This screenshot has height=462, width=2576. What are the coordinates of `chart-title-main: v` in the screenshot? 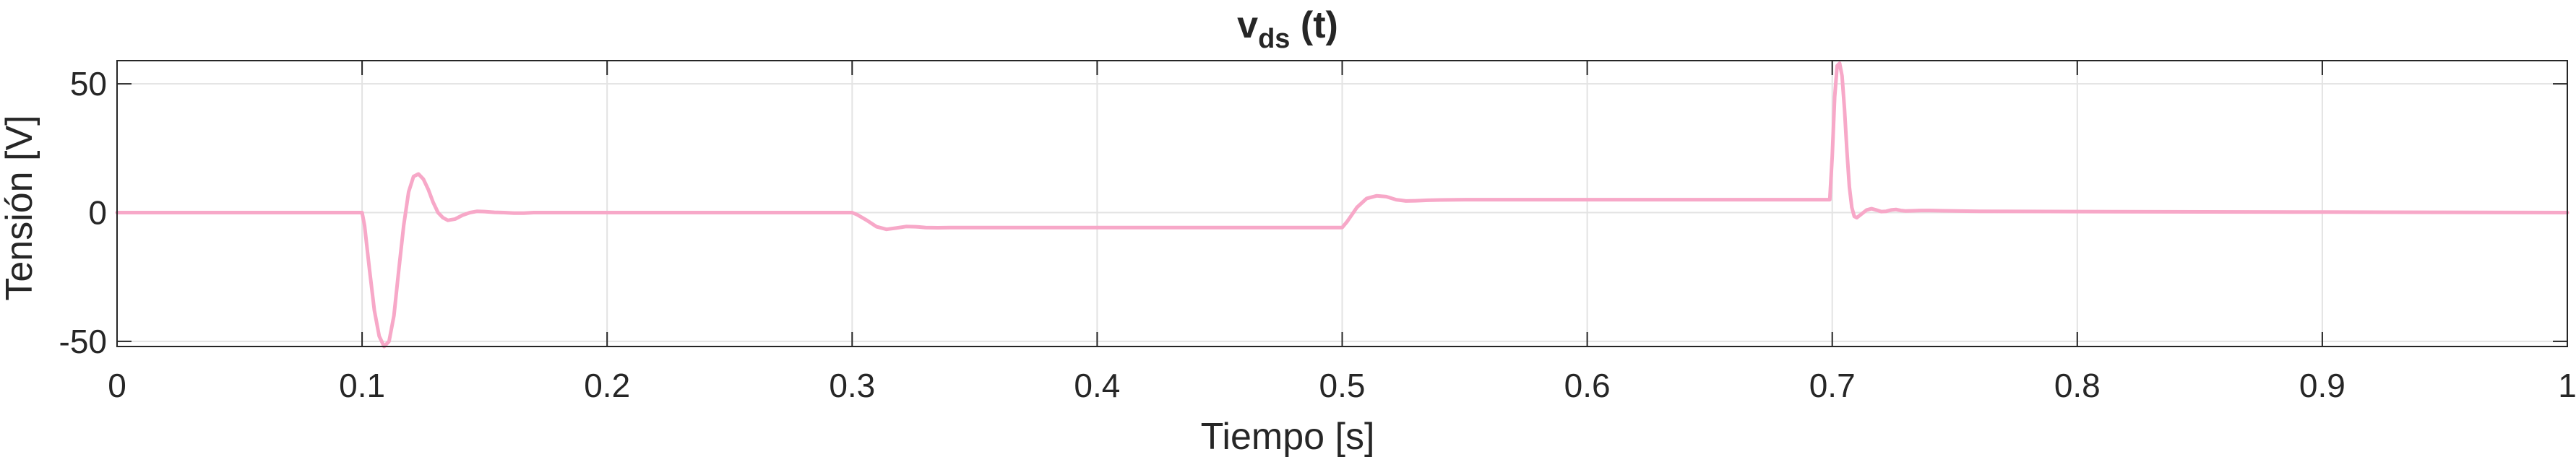 It's located at (1247, 25).